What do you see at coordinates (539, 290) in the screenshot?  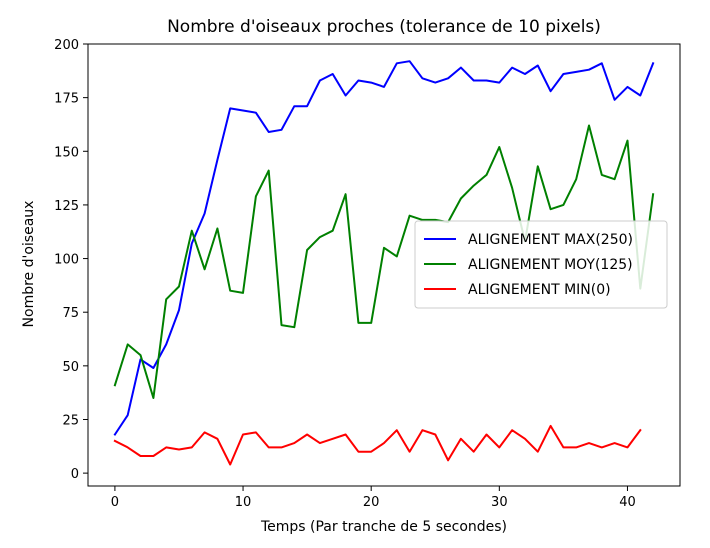 I see `legend-label-3: ALIGNEMENT MIN(0)` at bounding box center [539, 290].